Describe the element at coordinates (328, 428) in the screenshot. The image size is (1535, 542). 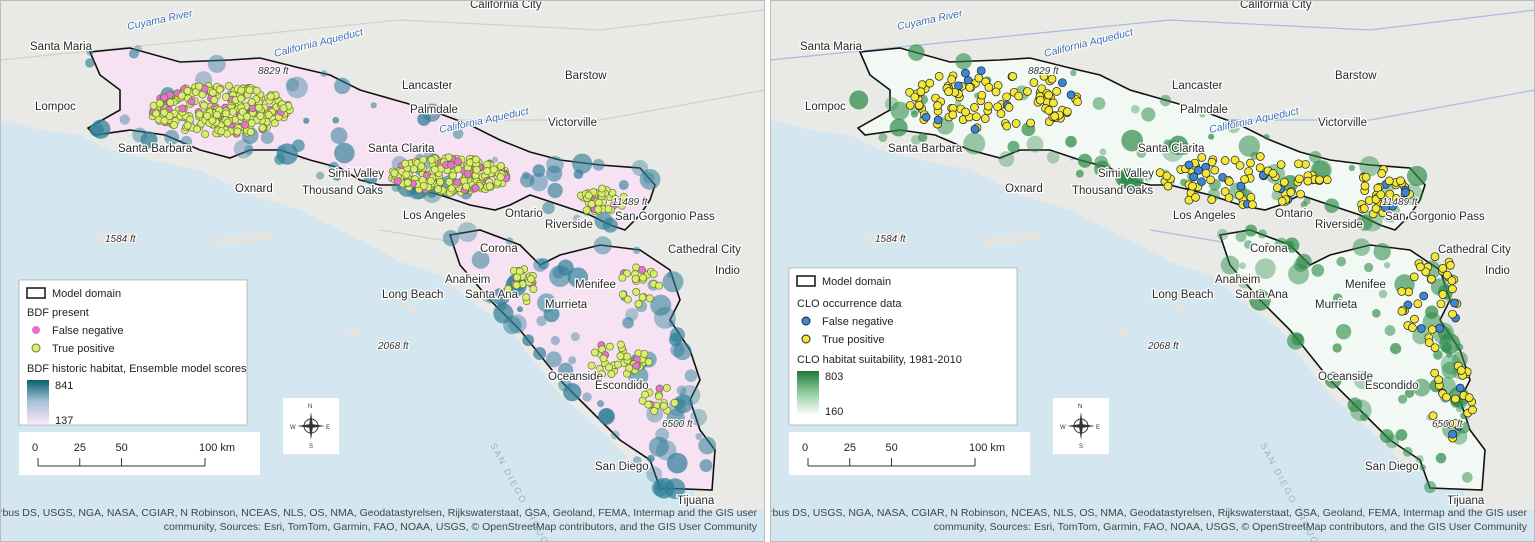
I see `compass-label: E` at that location.